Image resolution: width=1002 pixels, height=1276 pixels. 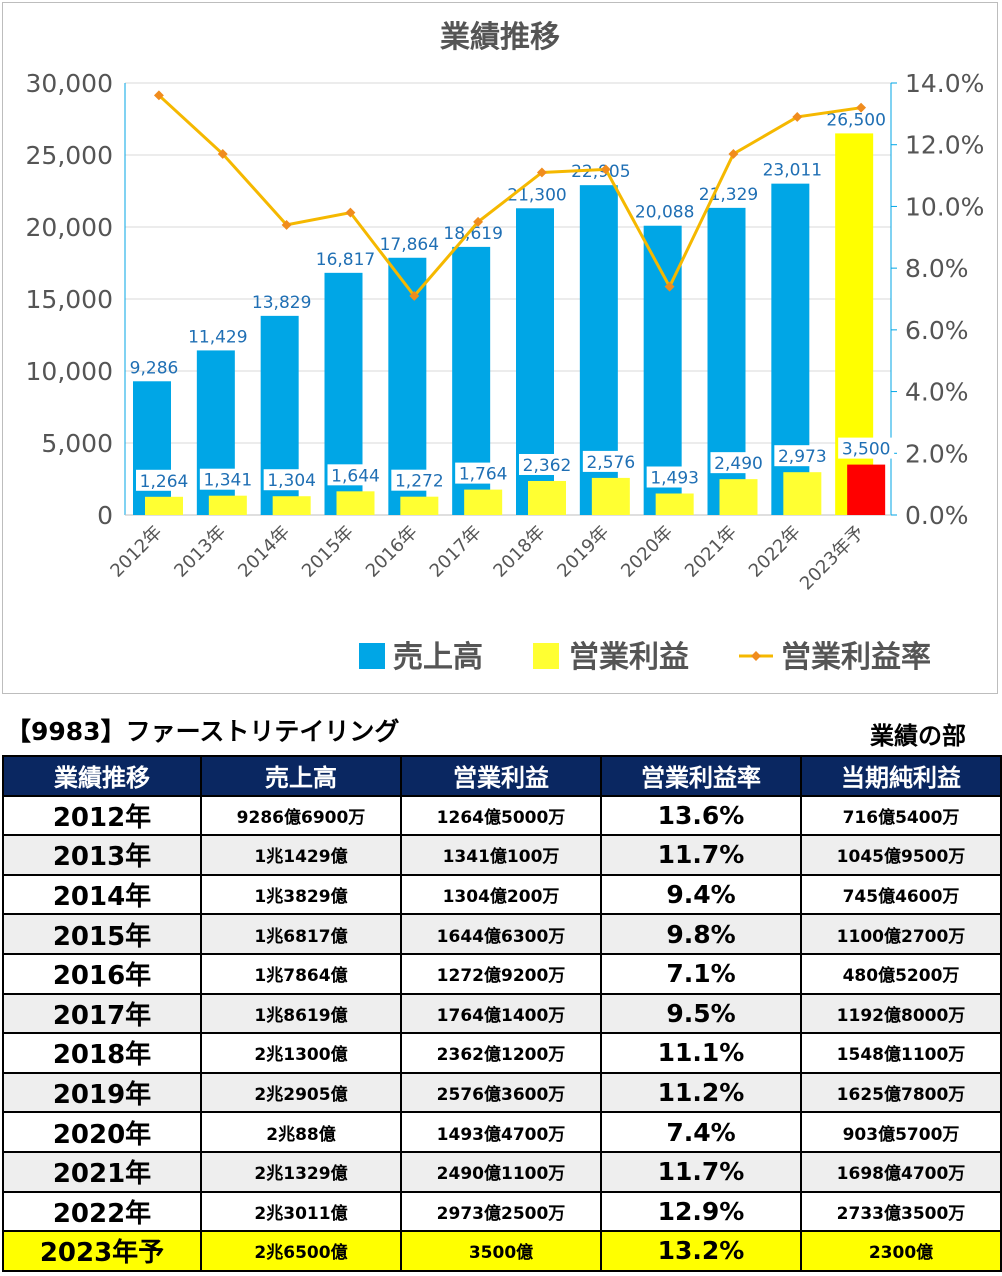 I want to click on cell-operating-profit: 1341億100万, so click(x=501, y=855).